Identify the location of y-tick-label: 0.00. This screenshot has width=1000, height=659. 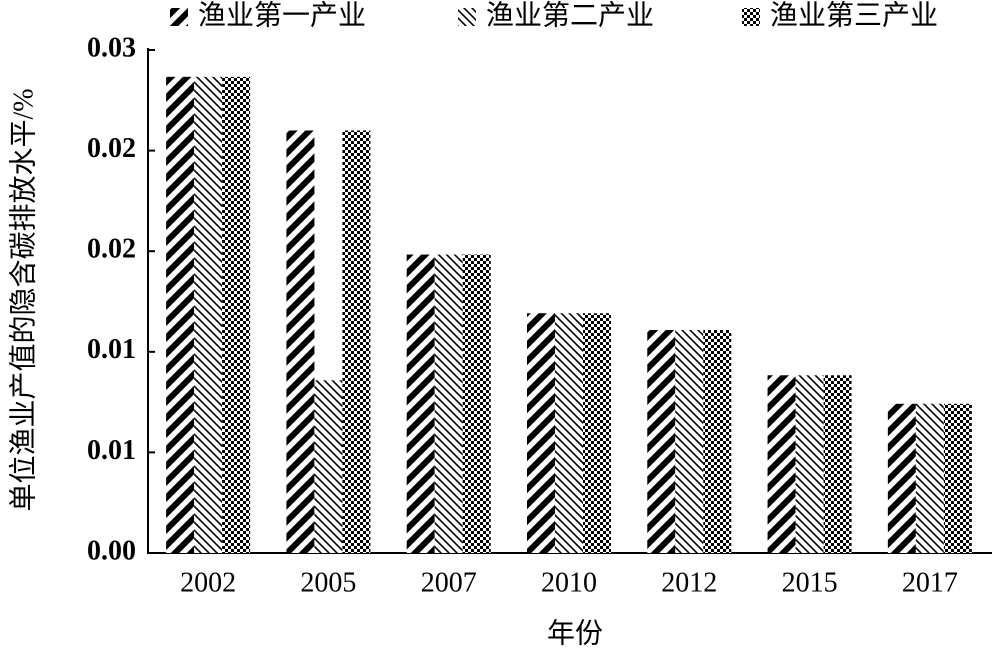
(111, 550).